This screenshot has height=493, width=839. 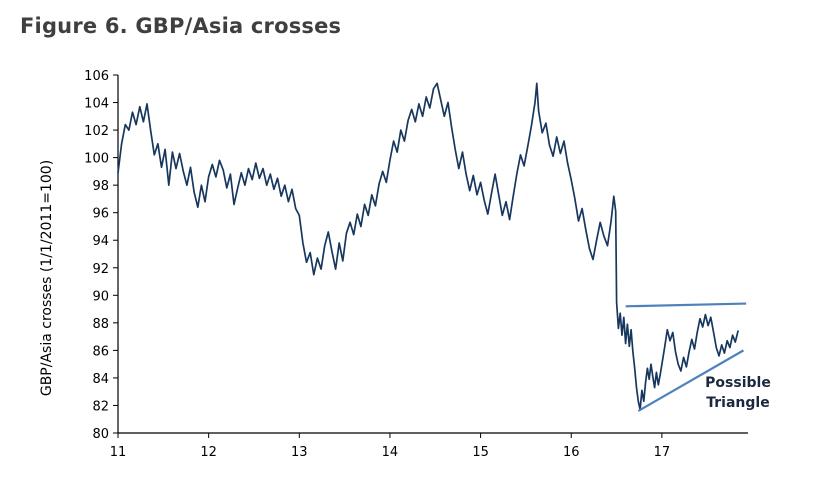 What do you see at coordinates (299, 452) in the screenshot?
I see `x-tick-label: 13` at bounding box center [299, 452].